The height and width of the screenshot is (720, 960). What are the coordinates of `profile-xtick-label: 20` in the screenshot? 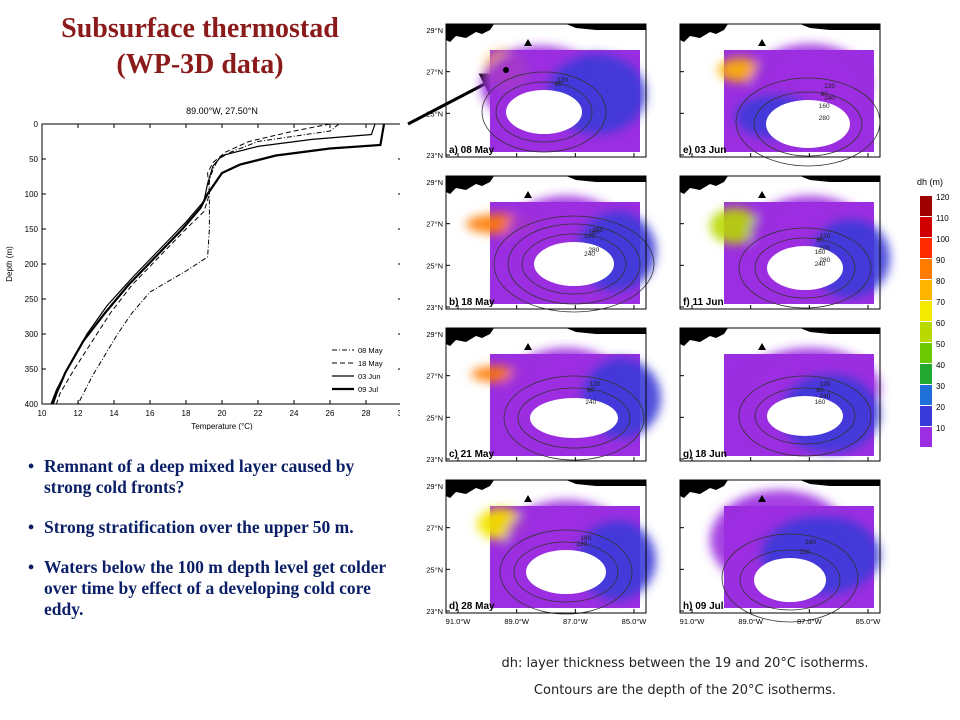 It's located at (222, 413).